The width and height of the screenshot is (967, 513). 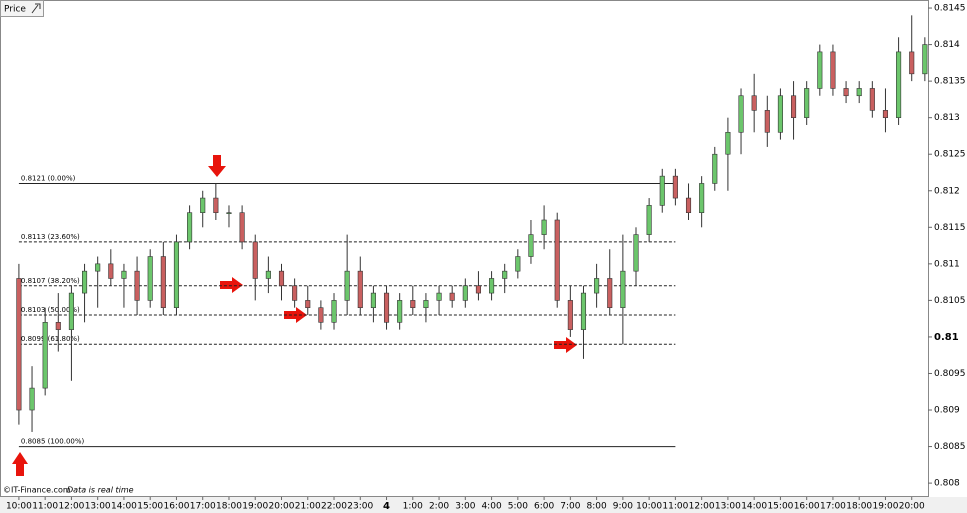 What do you see at coordinates (947, 191) in the screenshot?
I see `y-tick-label: 0.812` at bounding box center [947, 191].